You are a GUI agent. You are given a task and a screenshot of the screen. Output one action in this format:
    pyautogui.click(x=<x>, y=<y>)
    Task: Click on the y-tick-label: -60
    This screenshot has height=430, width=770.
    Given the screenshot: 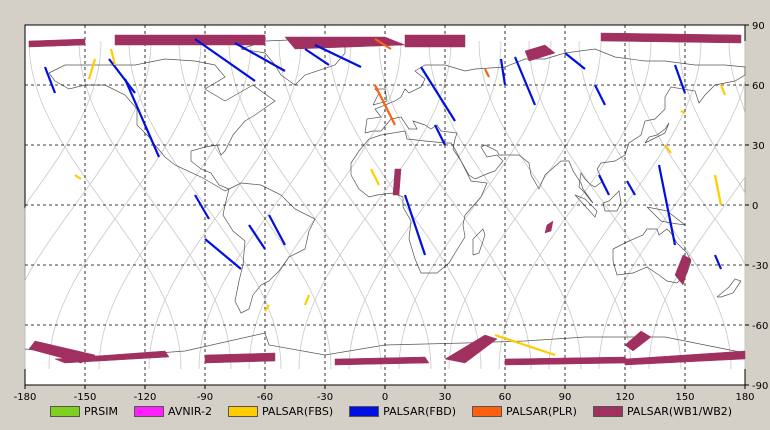 What is the action you would take?
    pyautogui.click(x=760, y=326)
    